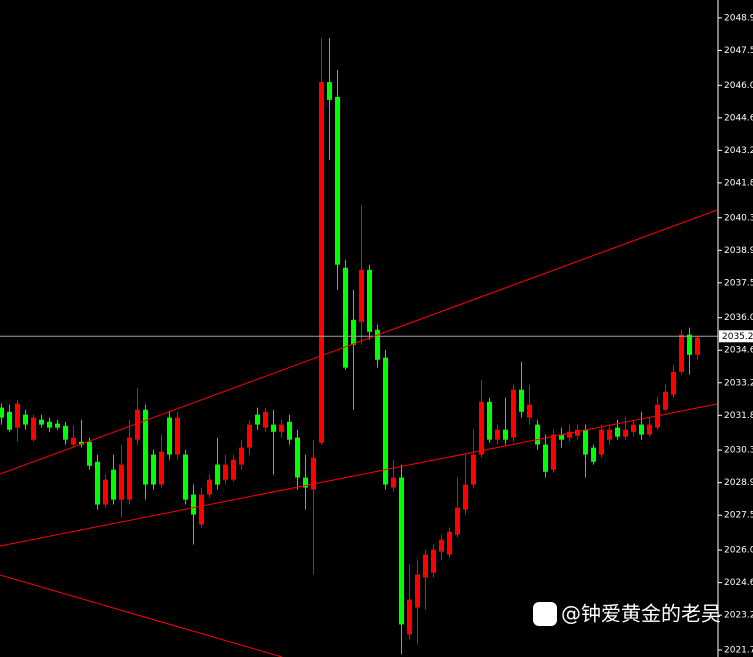 The height and width of the screenshot is (657, 753). I want to click on y-tick-label: 2028.9, so click(738, 483).